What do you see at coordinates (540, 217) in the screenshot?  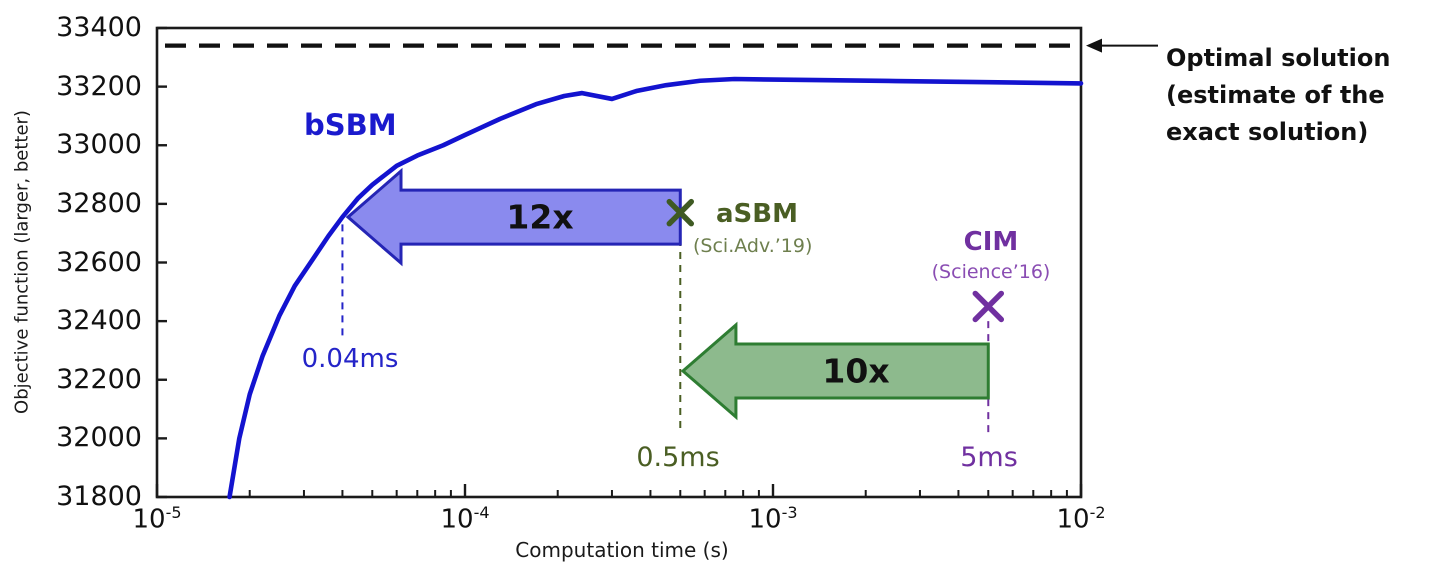 I see `speedup-label-12x: 12x` at bounding box center [540, 217].